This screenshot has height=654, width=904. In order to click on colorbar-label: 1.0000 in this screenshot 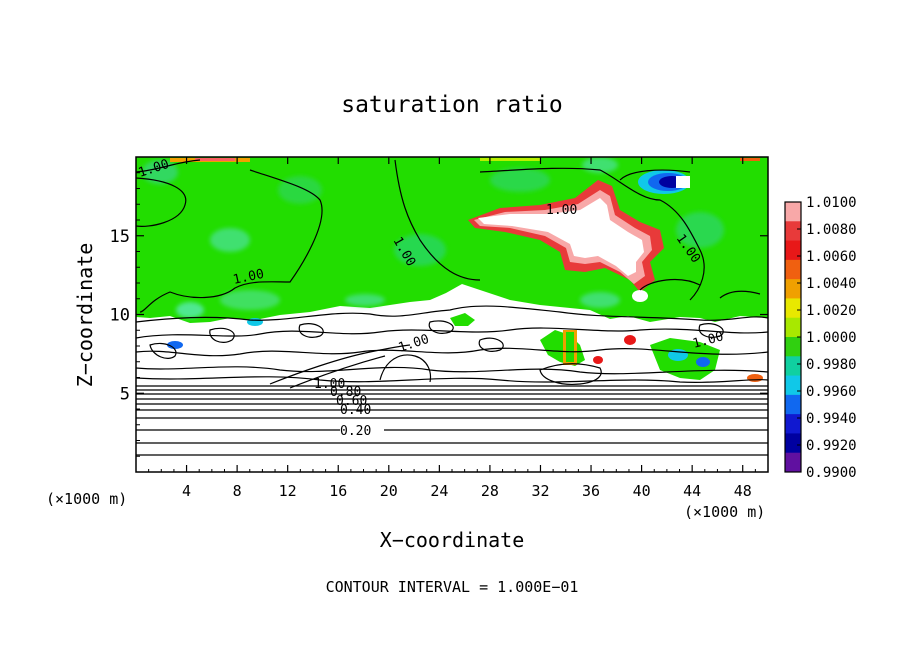, I will do `click(831, 338)`.